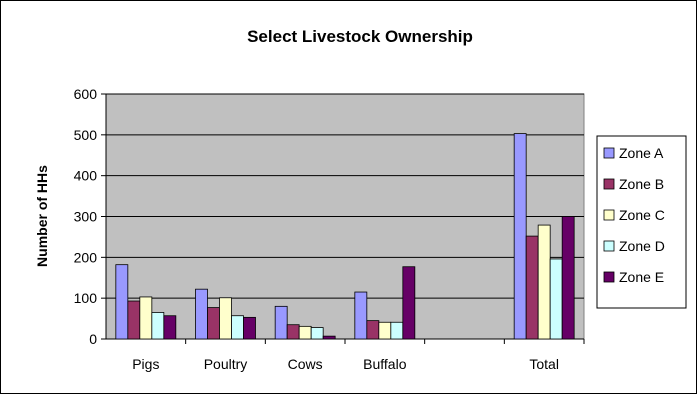 This screenshot has height=394, width=697. What do you see at coordinates (641, 277) in the screenshot?
I see `legend-label: Zone E` at bounding box center [641, 277].